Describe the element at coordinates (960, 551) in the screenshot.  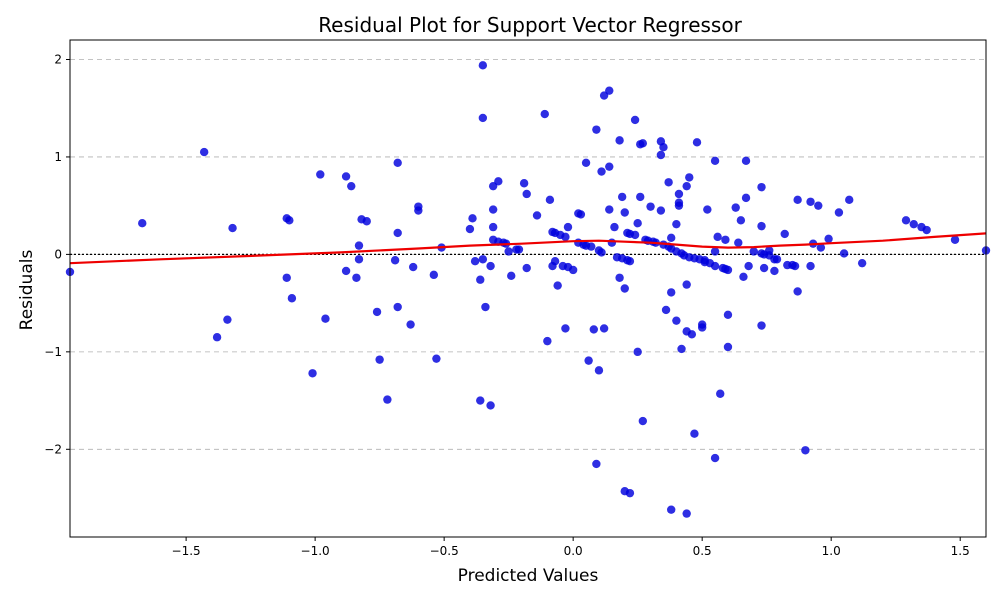
I see `x-tick-label: 1.5` at that location.